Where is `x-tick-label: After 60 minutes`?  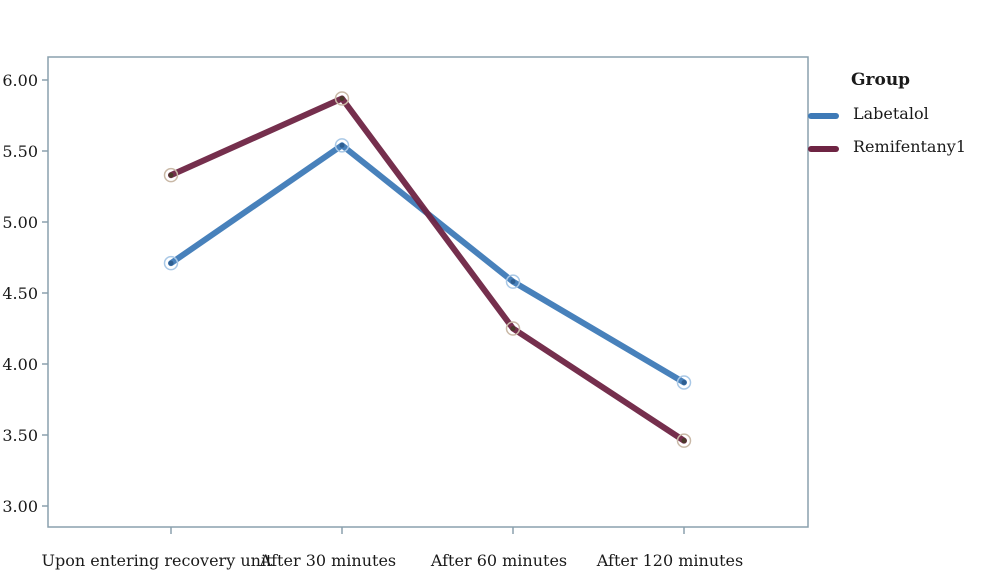 x-tick-label: After 60 minutes is located at coordinates (498, 560).